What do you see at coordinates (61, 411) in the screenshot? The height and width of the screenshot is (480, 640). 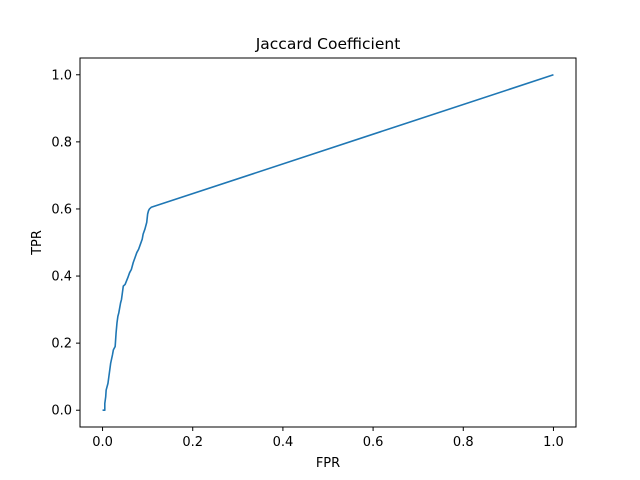 I see `y-tick-label: 0.0` at bounding box center [61, 411].